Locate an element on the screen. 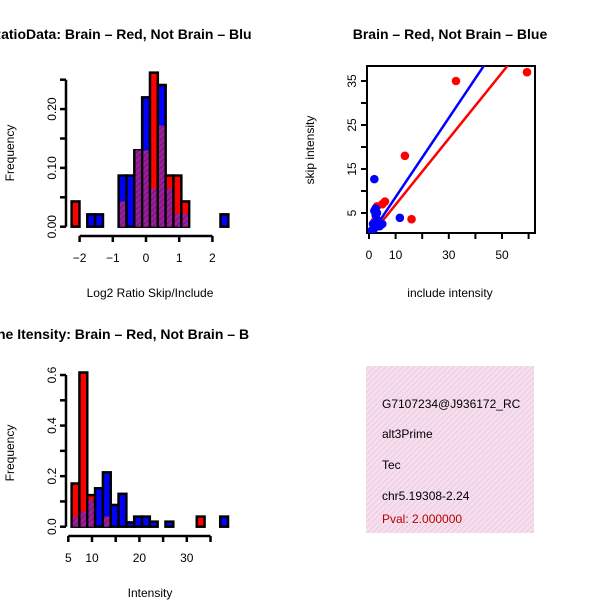 Image resolution: width=600 pixels, height=600 pixels. y-tick-label: 0.2 is located at coordinates (52, 475).